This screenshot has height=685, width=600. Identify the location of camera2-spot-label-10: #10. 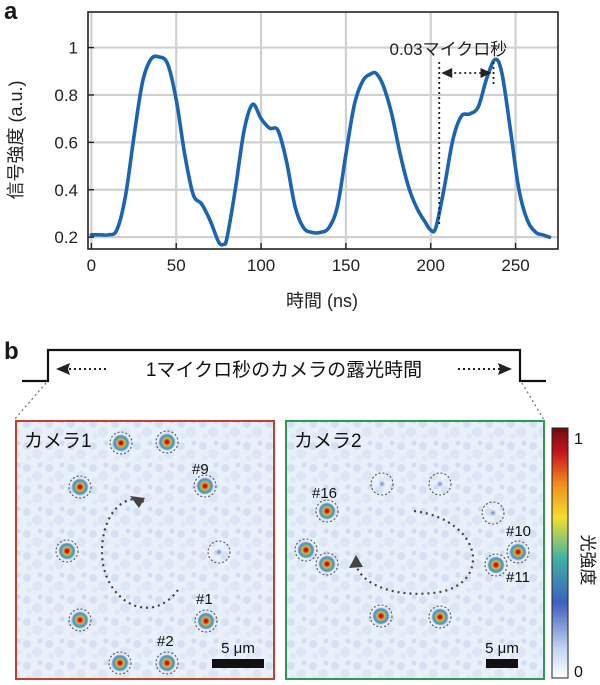
(518, 531).